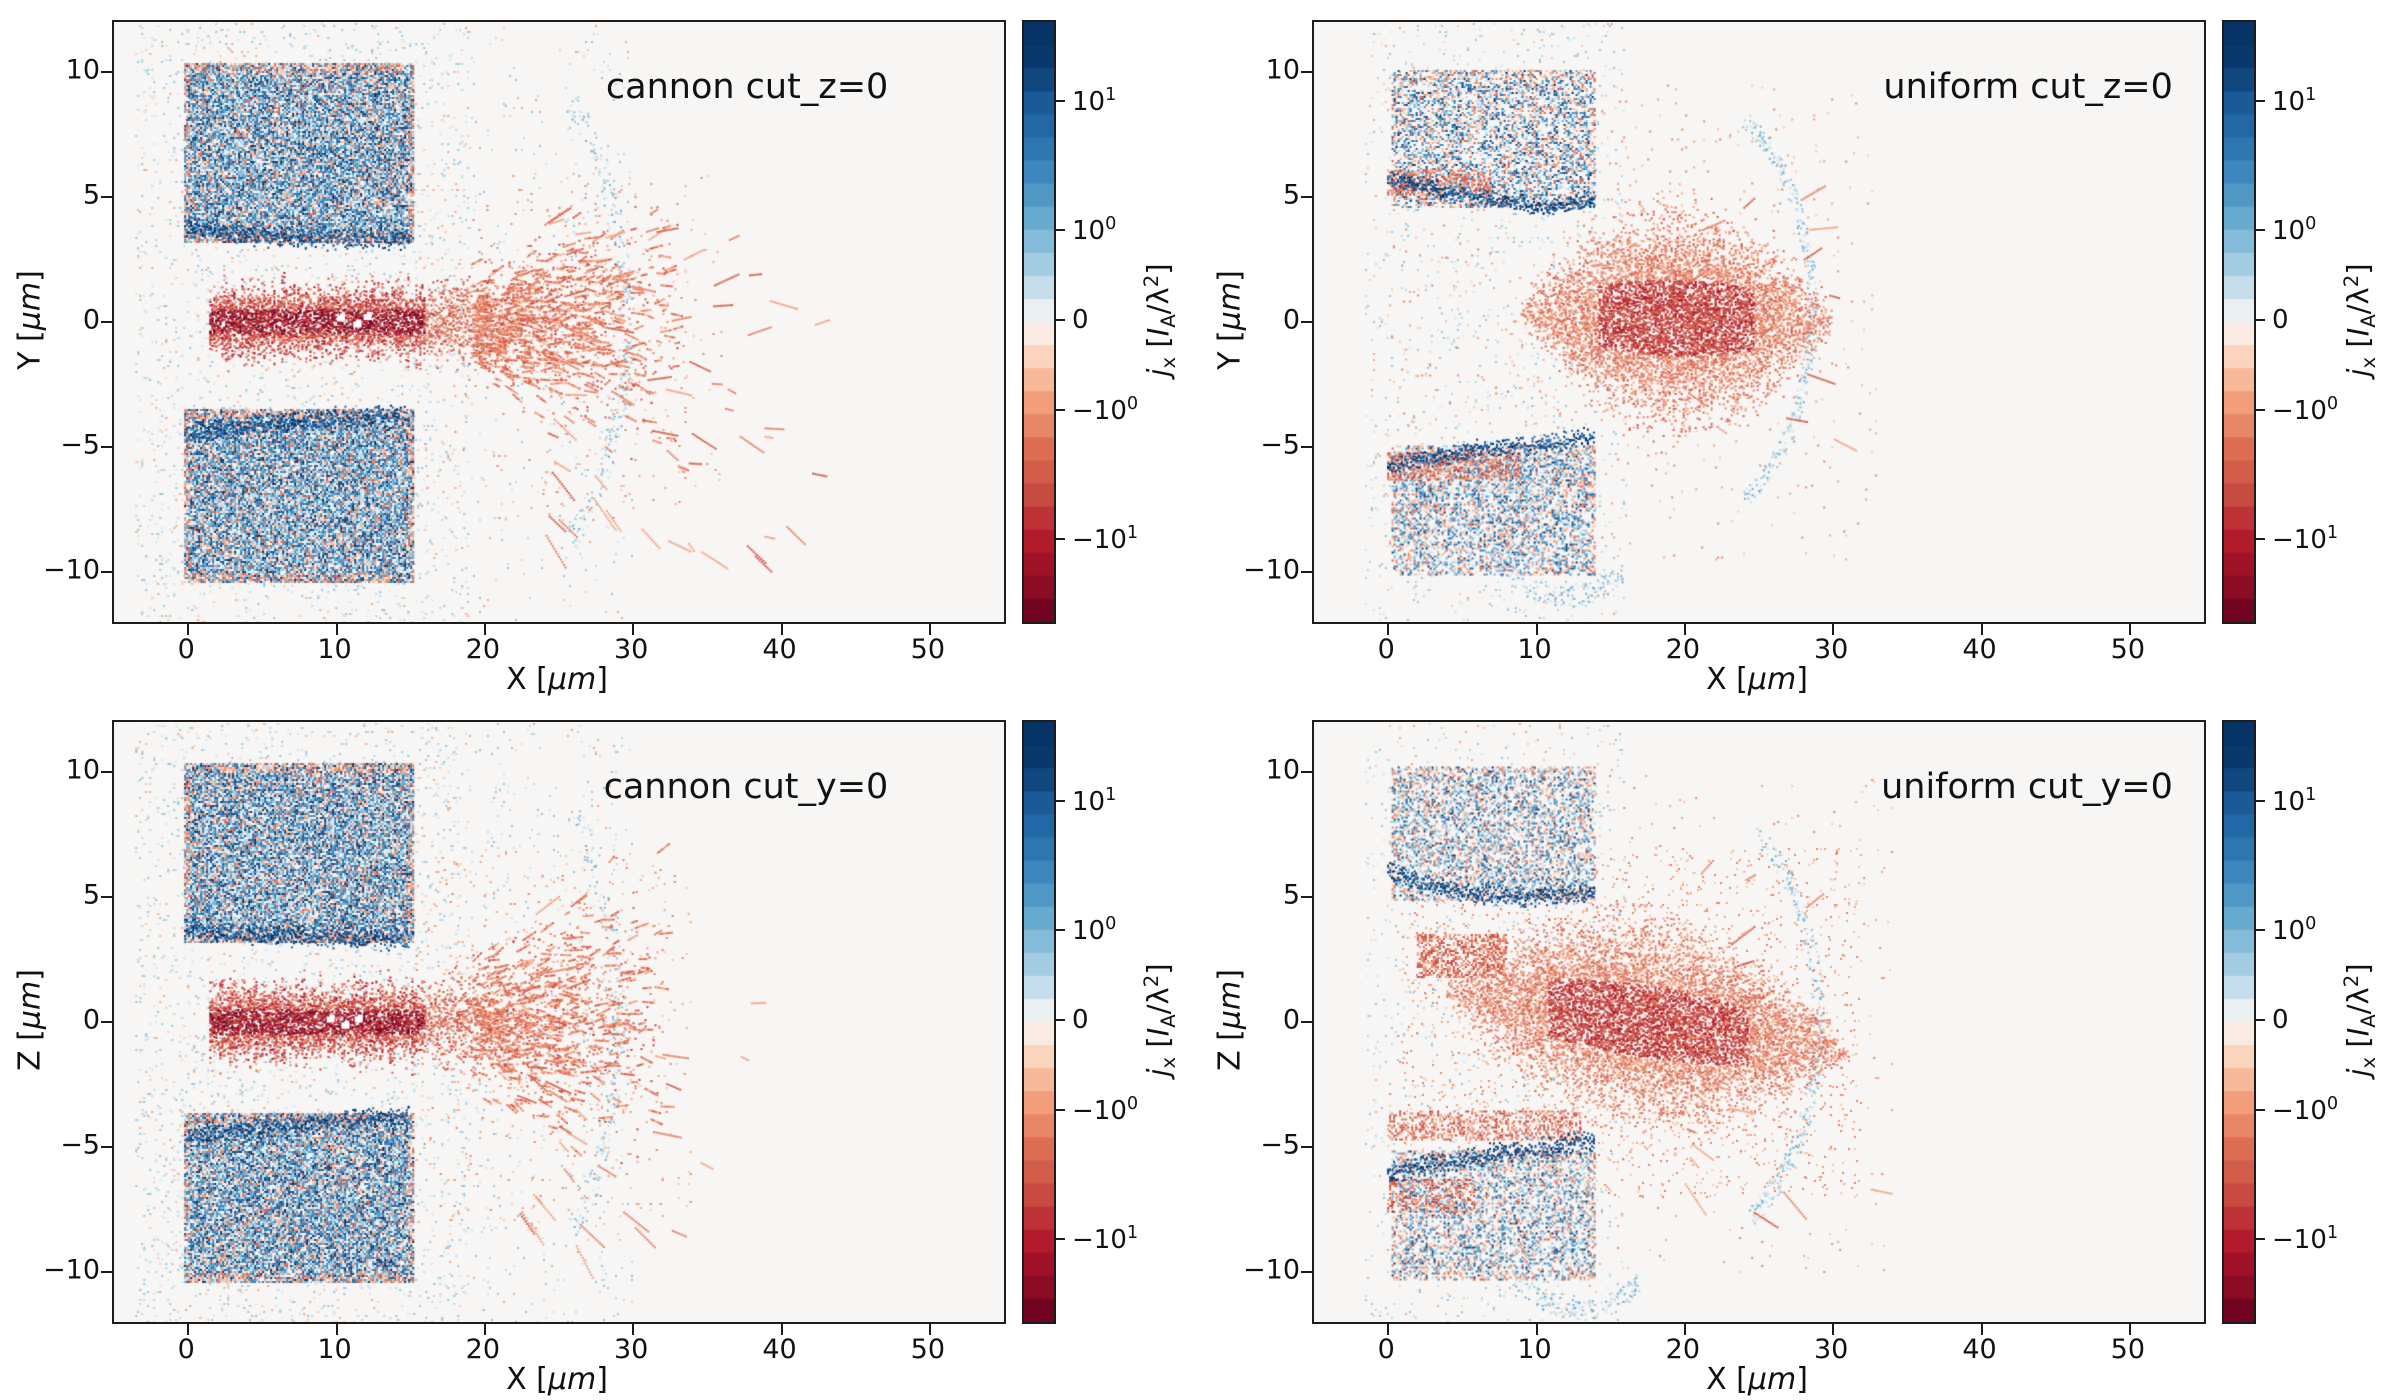 The image size is (2400, 1400). I want to click on panel-annotation: uniform cut_z=0, so click(2028, 87).